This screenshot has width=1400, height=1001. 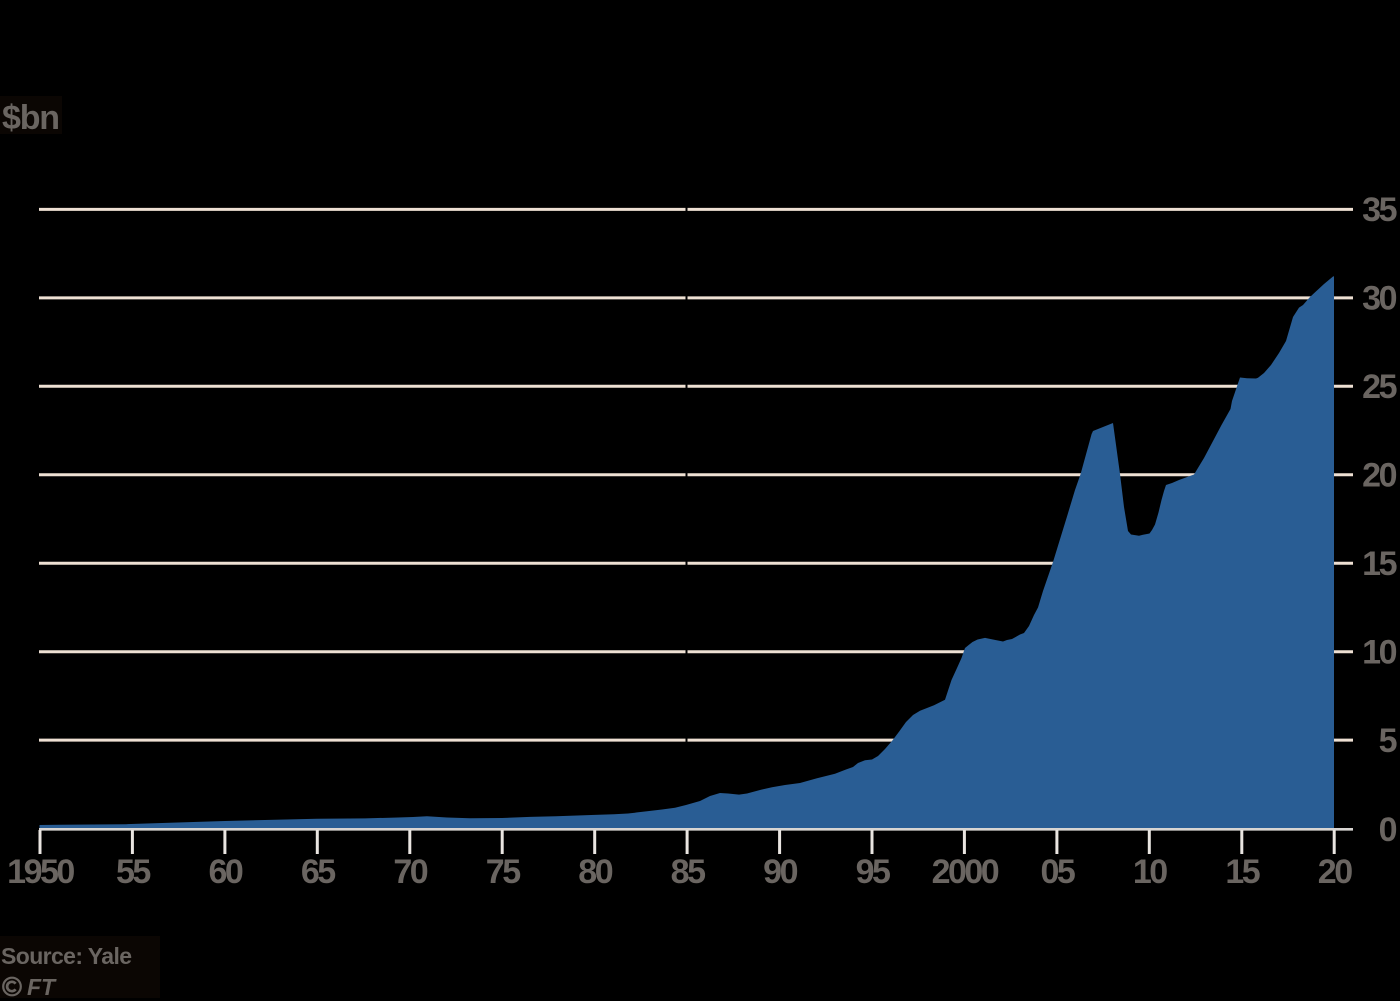 What do you see at coordinates (66, 956) in the screenshot?
I see `svg-text: Source: Yale` at bounding box center [66, 956].